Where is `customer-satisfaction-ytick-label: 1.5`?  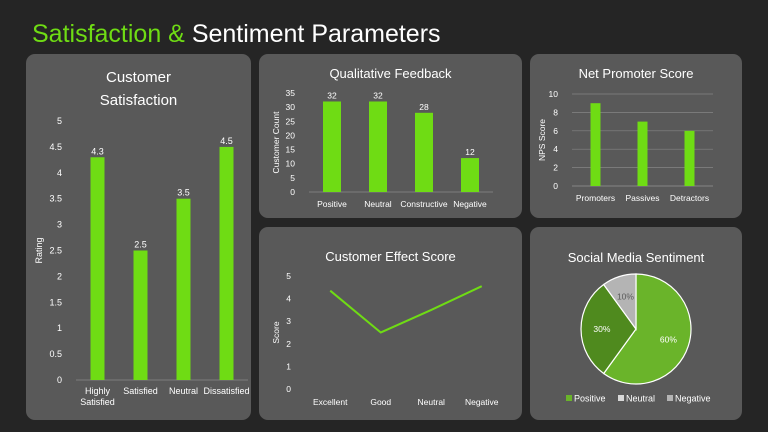
customer-satisfaction-ytick-label: 1.5 is located at coordinates (55, 302).